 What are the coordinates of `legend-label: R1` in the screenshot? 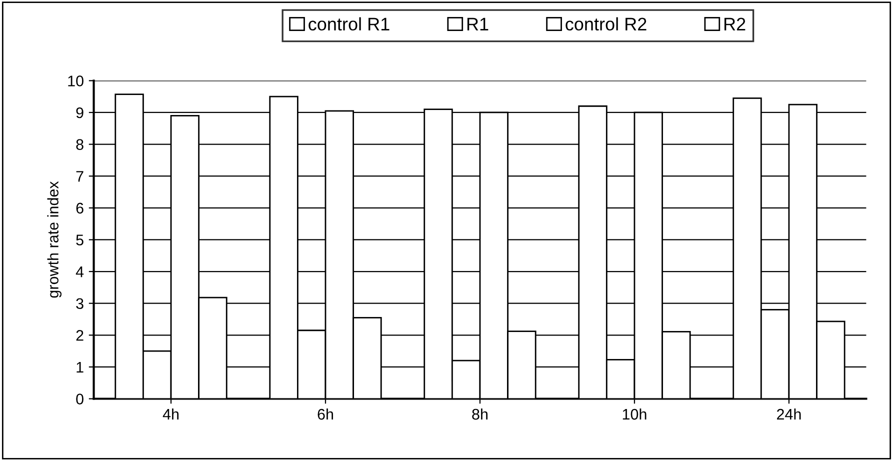 It's located at (477, 24).